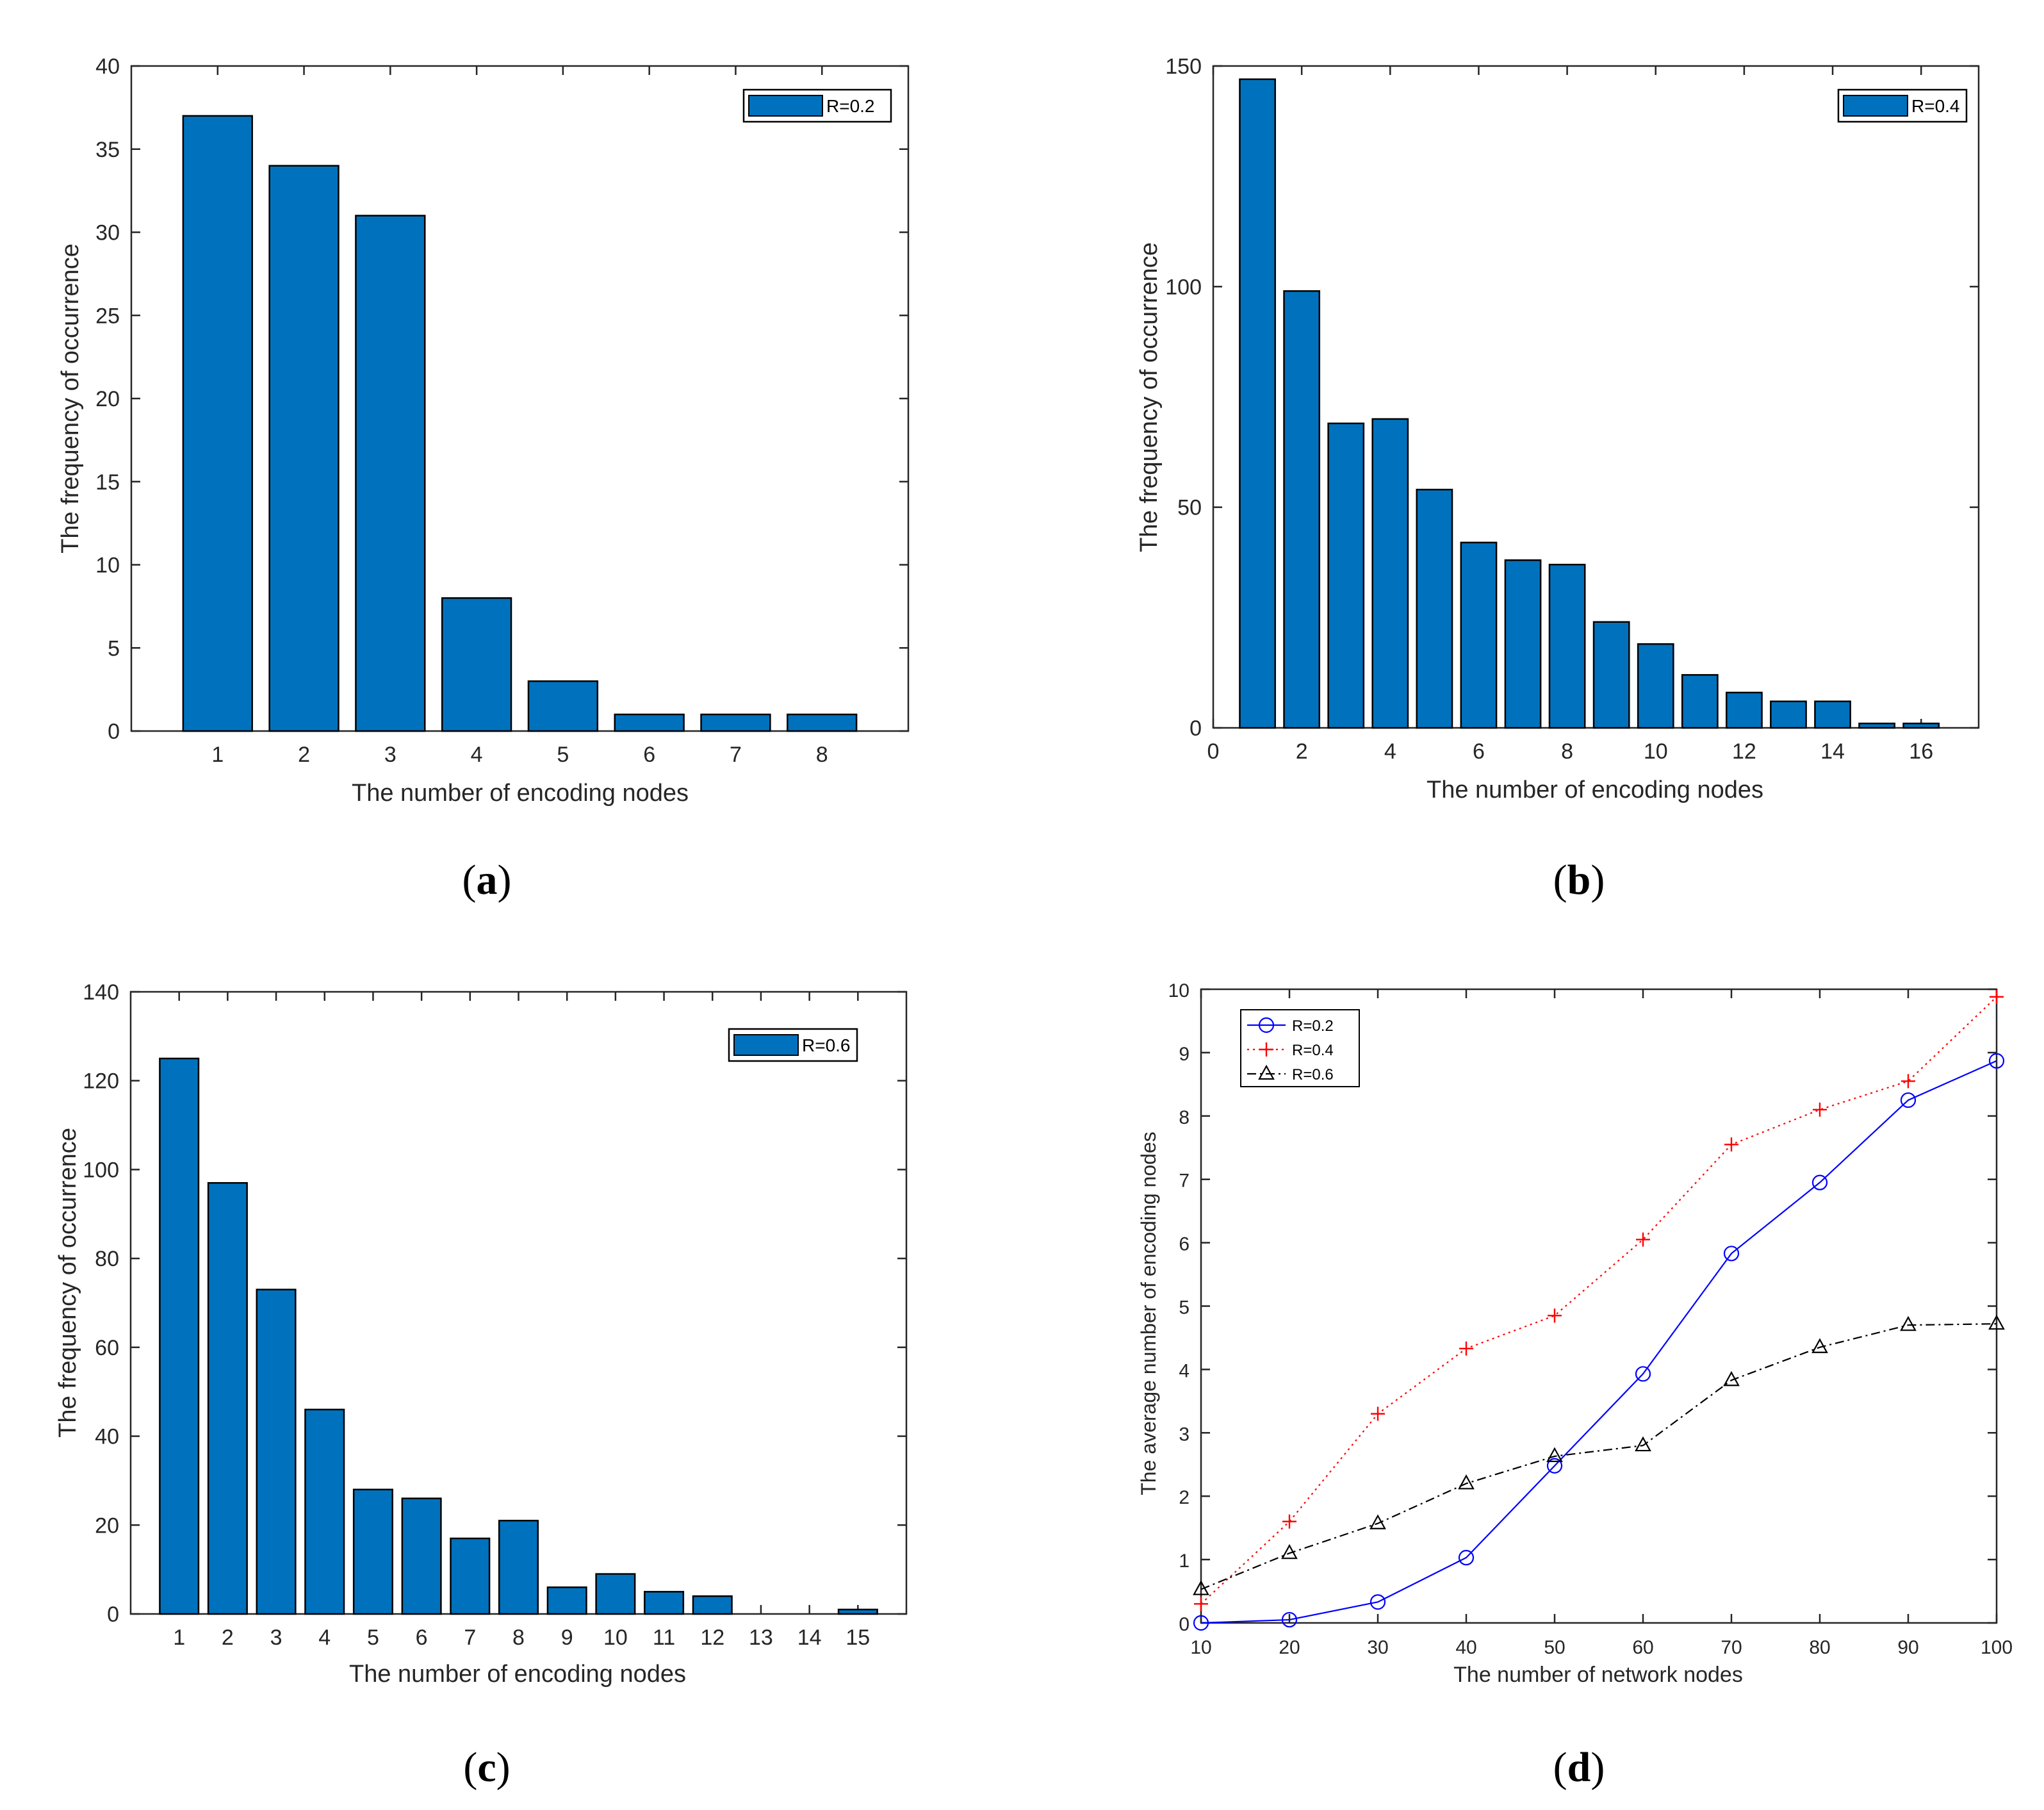  Describe the element at coordinates (470, 1637) in the screenshot. I see `panel-c-x-tick-label: 7` at that location.